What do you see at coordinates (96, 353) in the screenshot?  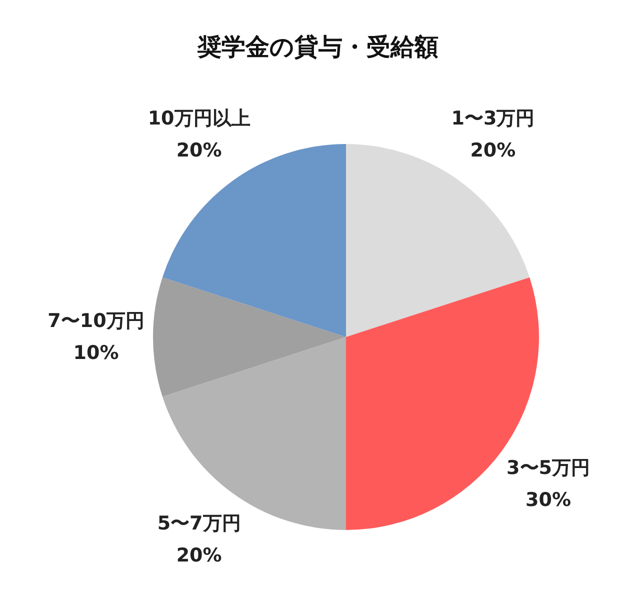 I see `data-label: 10%` at bounding box center [96, 353].